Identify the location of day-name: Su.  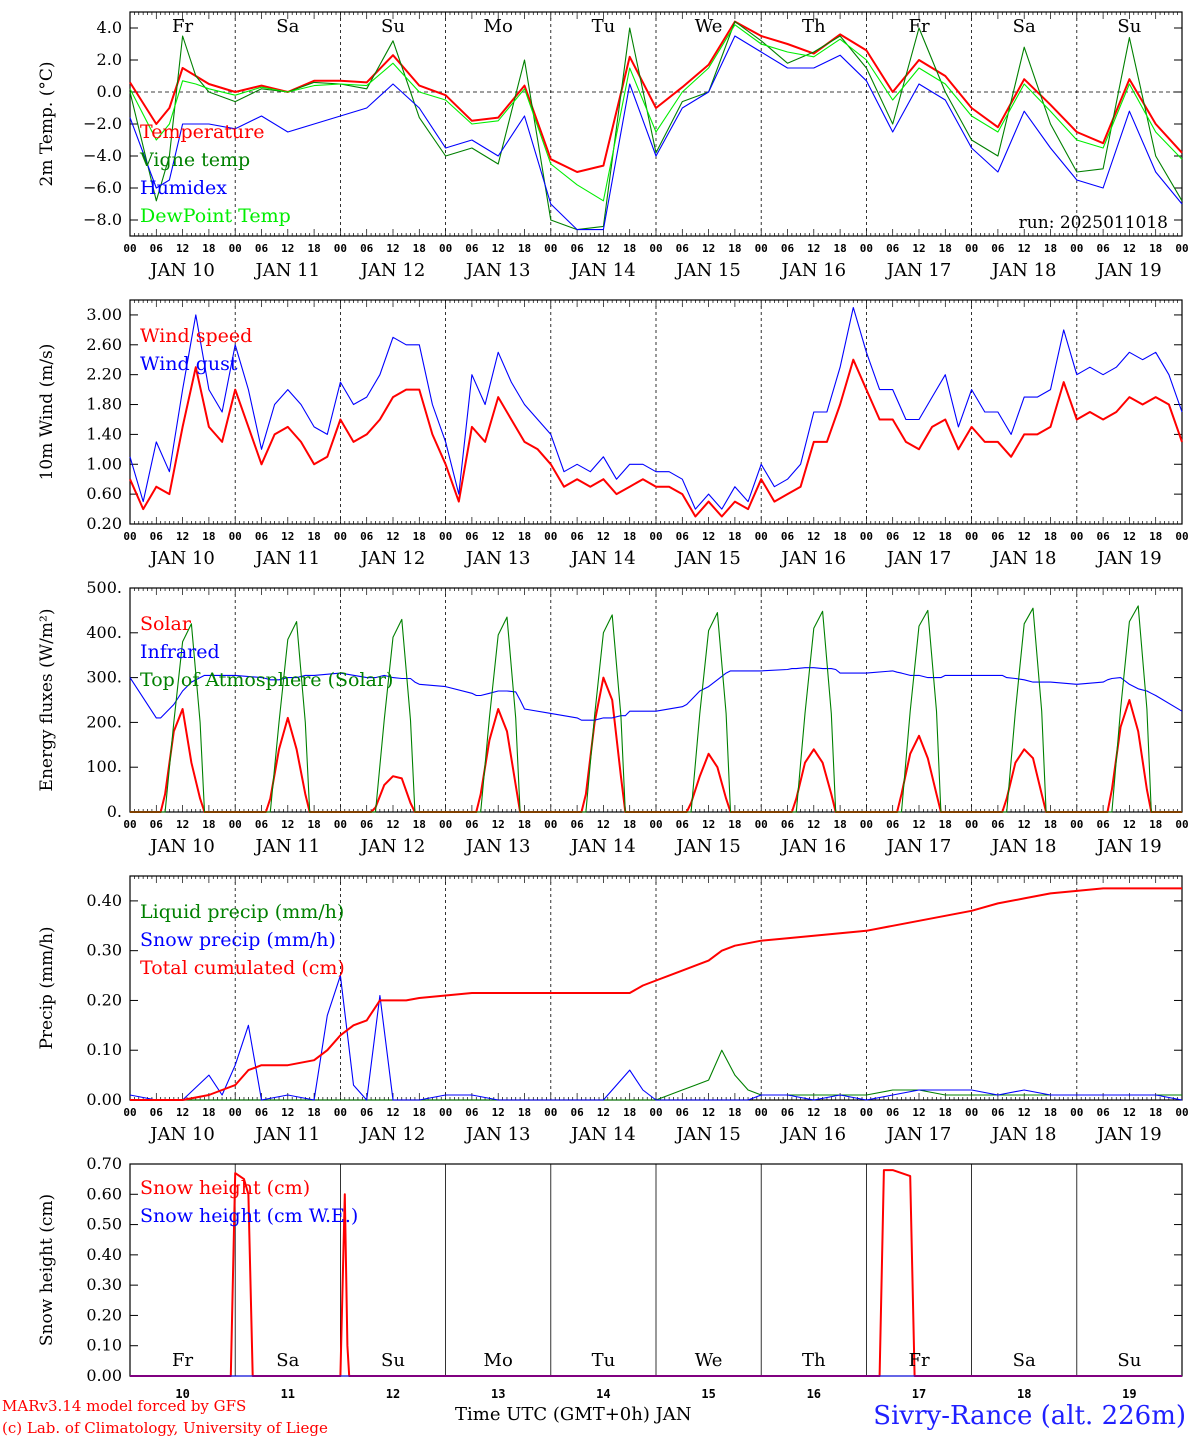
(393, 1360).